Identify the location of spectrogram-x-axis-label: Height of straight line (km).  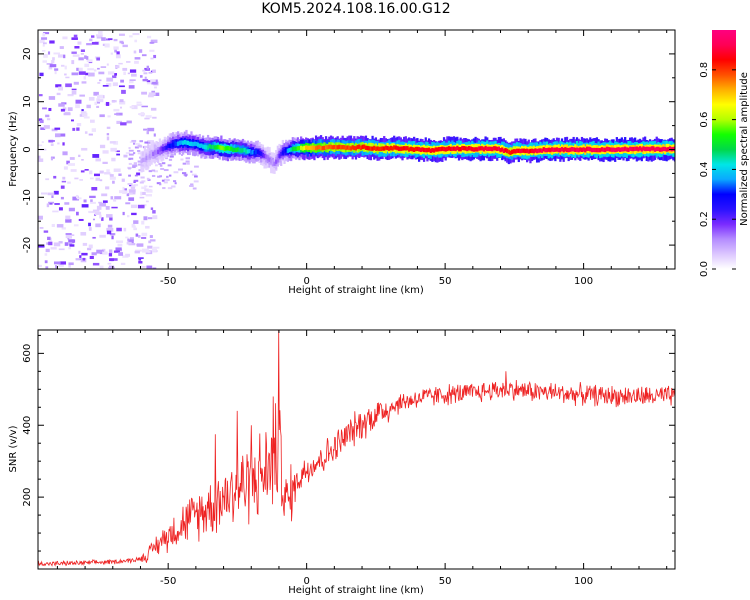
(356, 290).